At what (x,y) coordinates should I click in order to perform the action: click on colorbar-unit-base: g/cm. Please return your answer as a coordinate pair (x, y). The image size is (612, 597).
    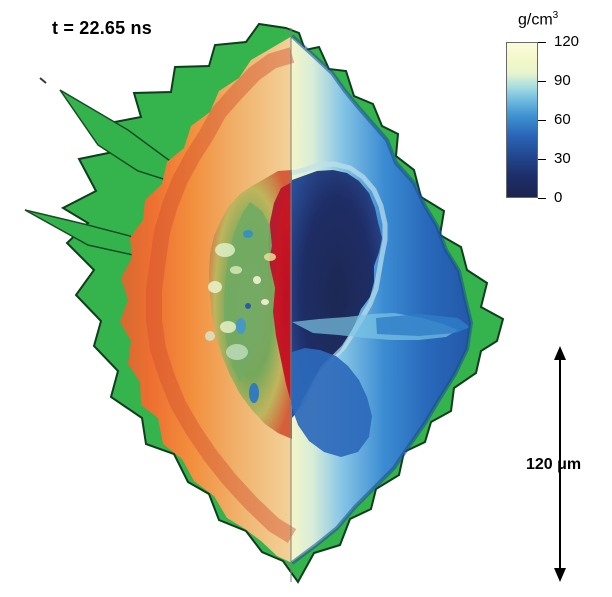
    Looking at the image, I should click on (535, 20).